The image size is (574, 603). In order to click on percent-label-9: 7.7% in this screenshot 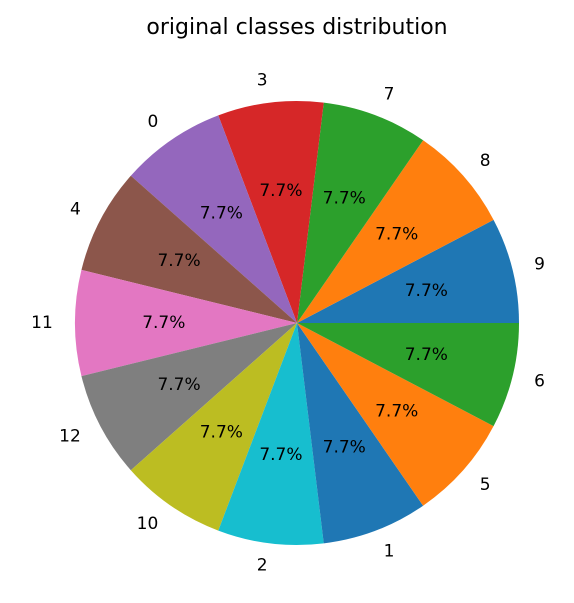, I will do `click(426, 291)`.